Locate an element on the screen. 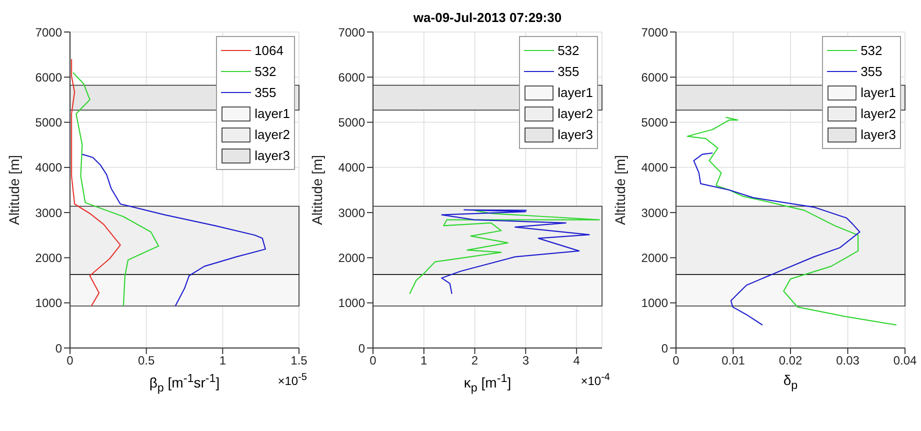 The height and width of the screenshot is (431, 921). x-tick-label: 4 is located at coordinates (576, 361).